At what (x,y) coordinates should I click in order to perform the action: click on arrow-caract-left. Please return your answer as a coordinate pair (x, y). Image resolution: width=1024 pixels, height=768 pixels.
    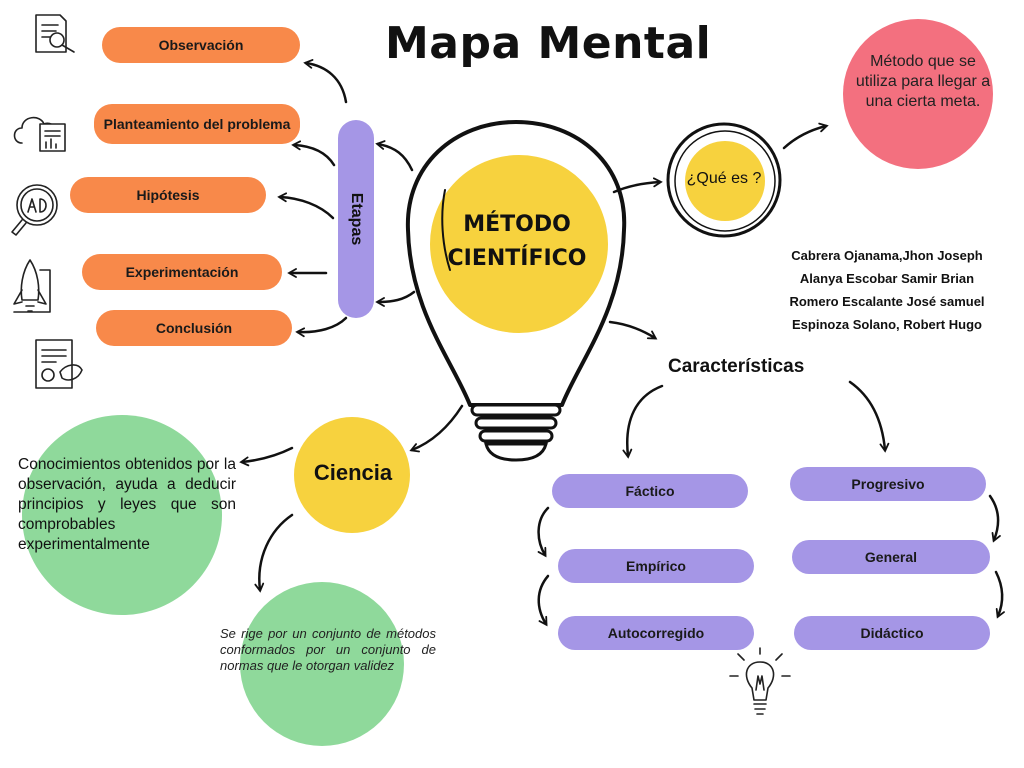
    Looking at the image, I should click on (643, 421).